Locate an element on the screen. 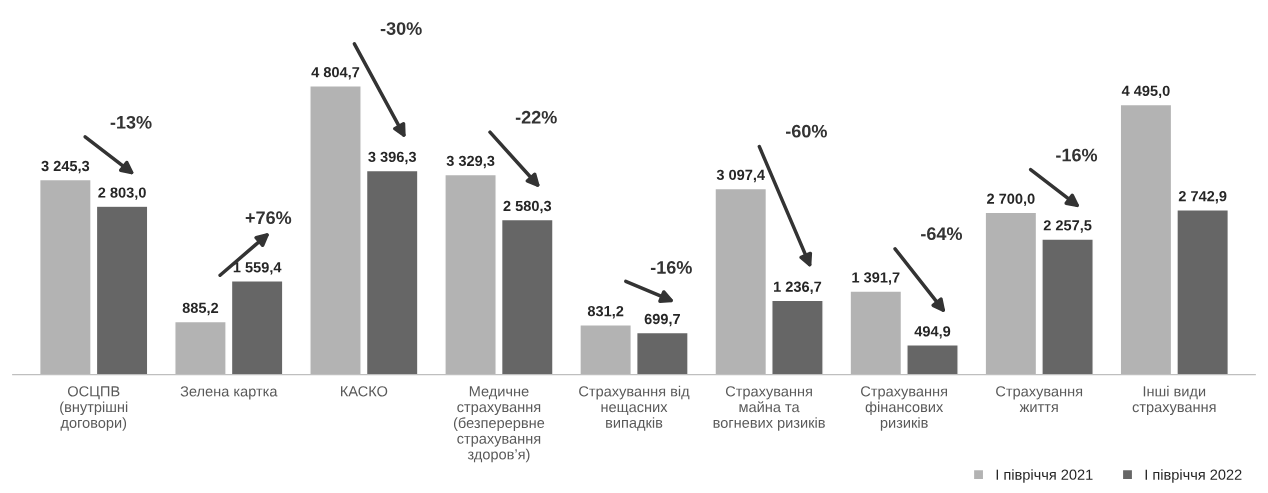 Image resolution: width=1268 pixels, height=493 pixels. x-tick-label: Зелена картка is located at coordinates (229, 393).